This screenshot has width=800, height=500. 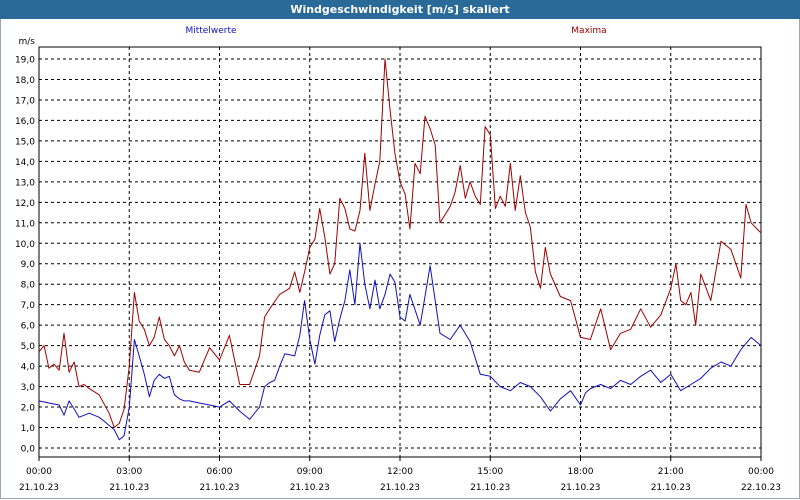 What do you see at coordinates (210, 31) in the screenshot?
I see `legend-mean: Mittelwerte` at bounding box center [210, 31].